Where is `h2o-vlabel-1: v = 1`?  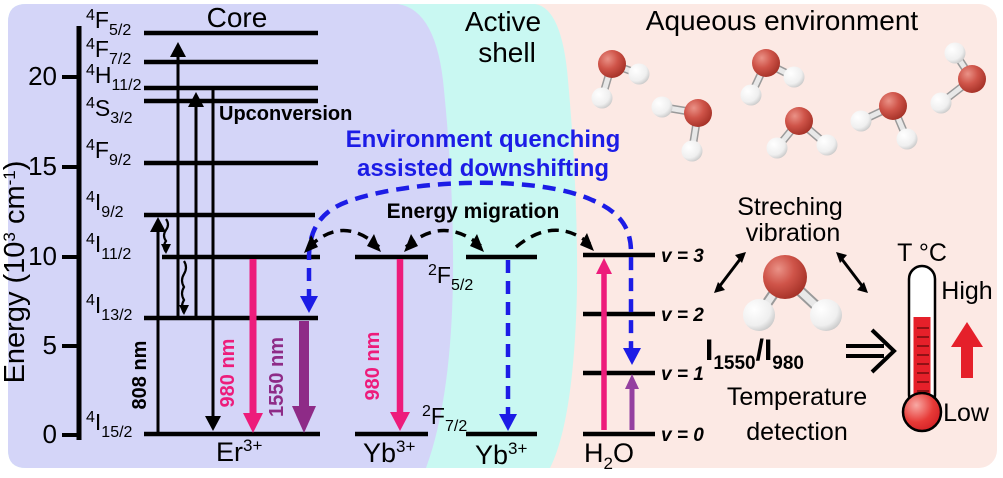
h2o-vlabel-1: v = 1 is located at coordinates (682, 374).